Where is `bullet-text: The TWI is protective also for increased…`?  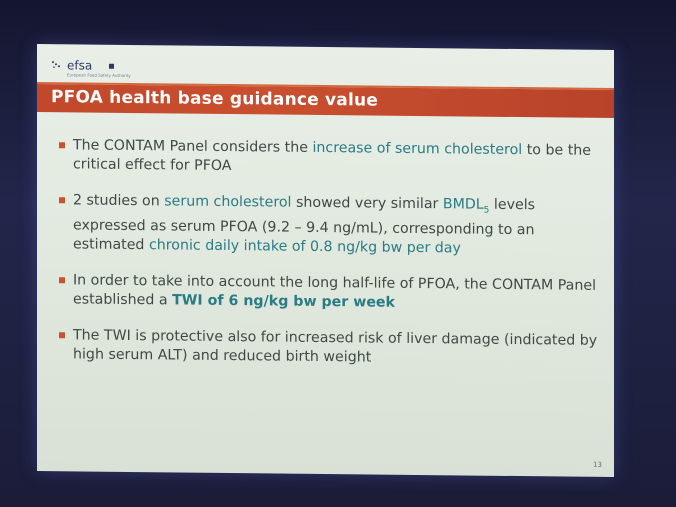
bullet-text: The TWI is protective also for increased… is located at coordinates (335, 346).